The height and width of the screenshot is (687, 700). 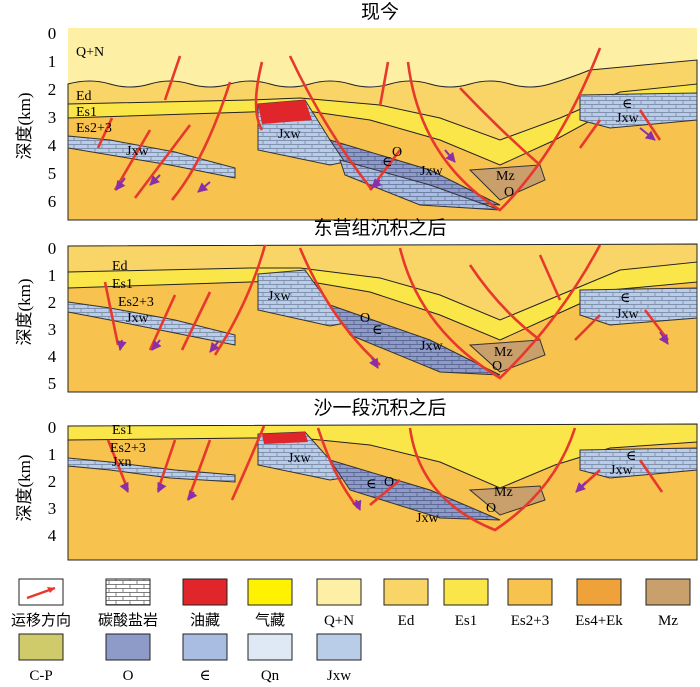 What do you see at coordinates (128, 592) in the screenshot?
I see `legend-swatch-carbonate` at bounding box center [128, 592].